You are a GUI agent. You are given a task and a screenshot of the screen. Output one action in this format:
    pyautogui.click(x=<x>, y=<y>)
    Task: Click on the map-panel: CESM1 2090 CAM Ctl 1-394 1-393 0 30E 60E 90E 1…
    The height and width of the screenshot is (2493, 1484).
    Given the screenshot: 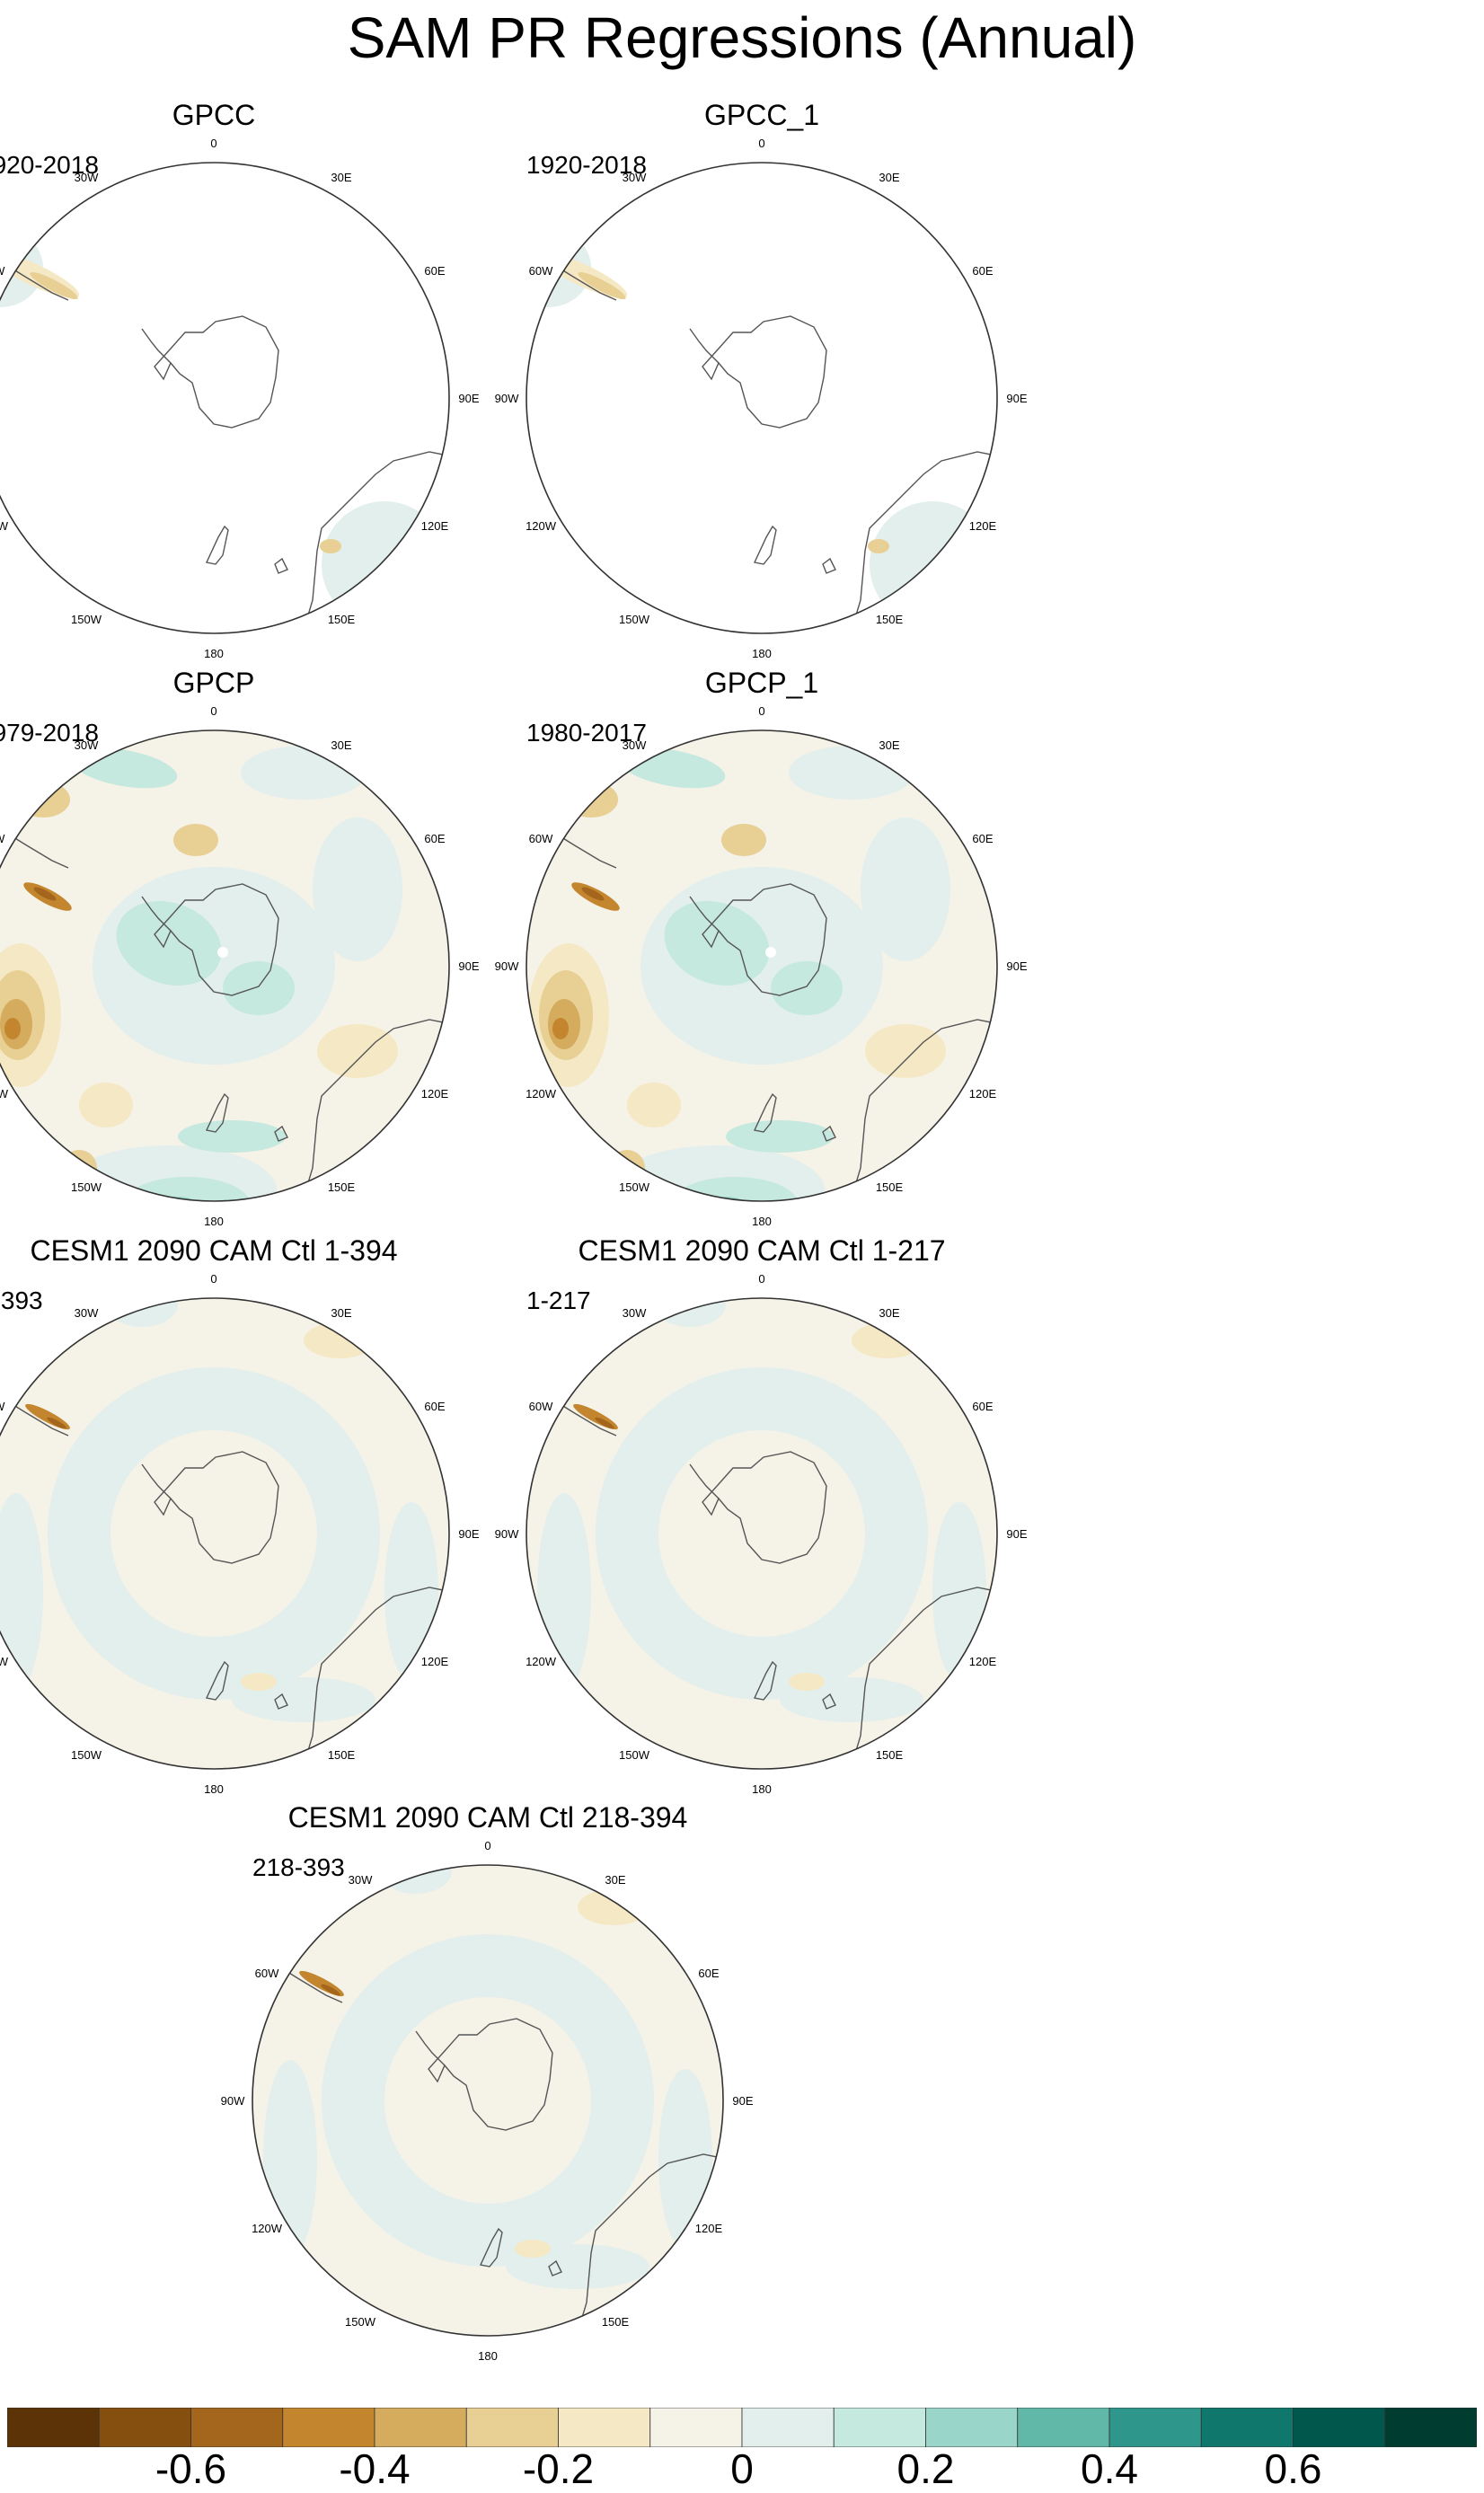 What is the action you would take?
    pyautogui.click(x=240, y=1516)
    